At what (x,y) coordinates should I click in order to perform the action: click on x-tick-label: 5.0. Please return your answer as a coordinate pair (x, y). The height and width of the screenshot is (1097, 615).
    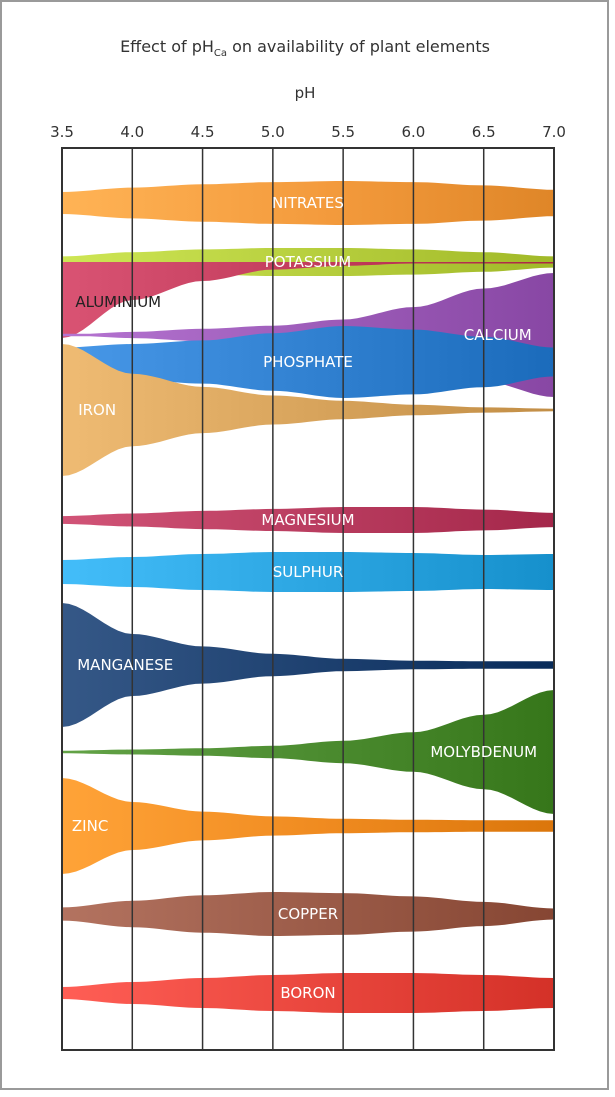
    Looking at the image, I should click on (273, 132).